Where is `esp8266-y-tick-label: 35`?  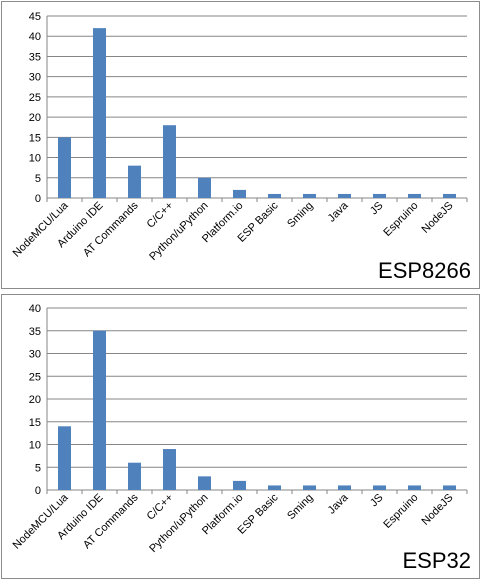 esp8266-y-tick-label: 35 is located at coordinates (35, 57).